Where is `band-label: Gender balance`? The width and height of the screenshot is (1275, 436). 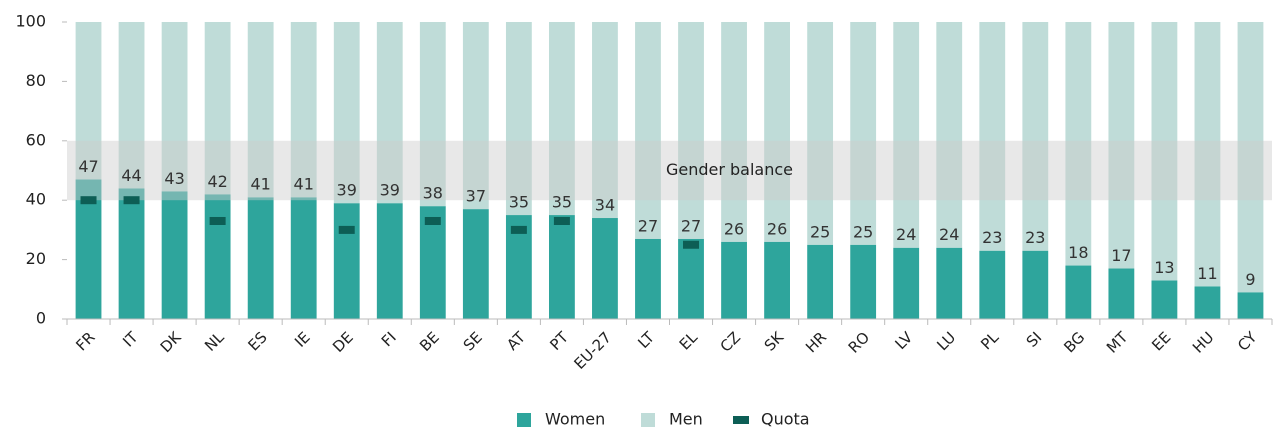 band-label: Gender balance is located at coordinates (729, 169).